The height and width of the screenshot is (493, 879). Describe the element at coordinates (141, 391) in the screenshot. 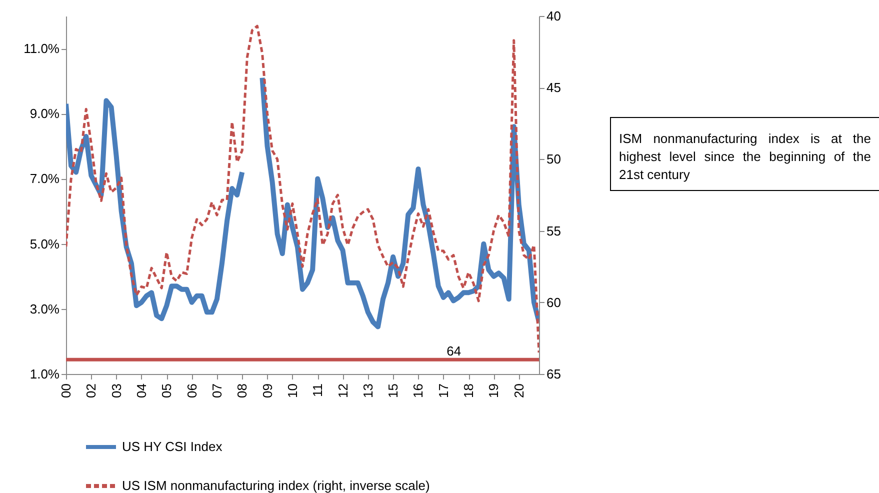

I see `x-tick-label: 04` at that location.